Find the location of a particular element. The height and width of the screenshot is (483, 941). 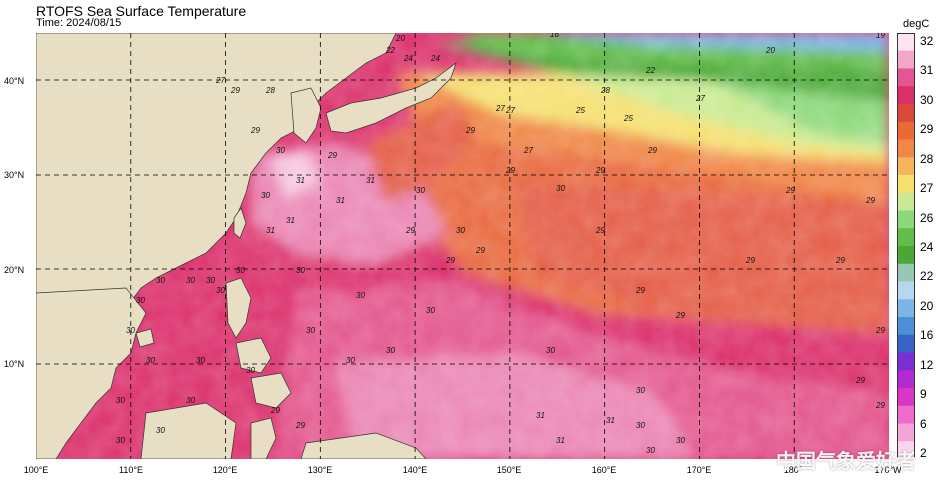

contour-label: 28 is located at coordinates (605, 90).